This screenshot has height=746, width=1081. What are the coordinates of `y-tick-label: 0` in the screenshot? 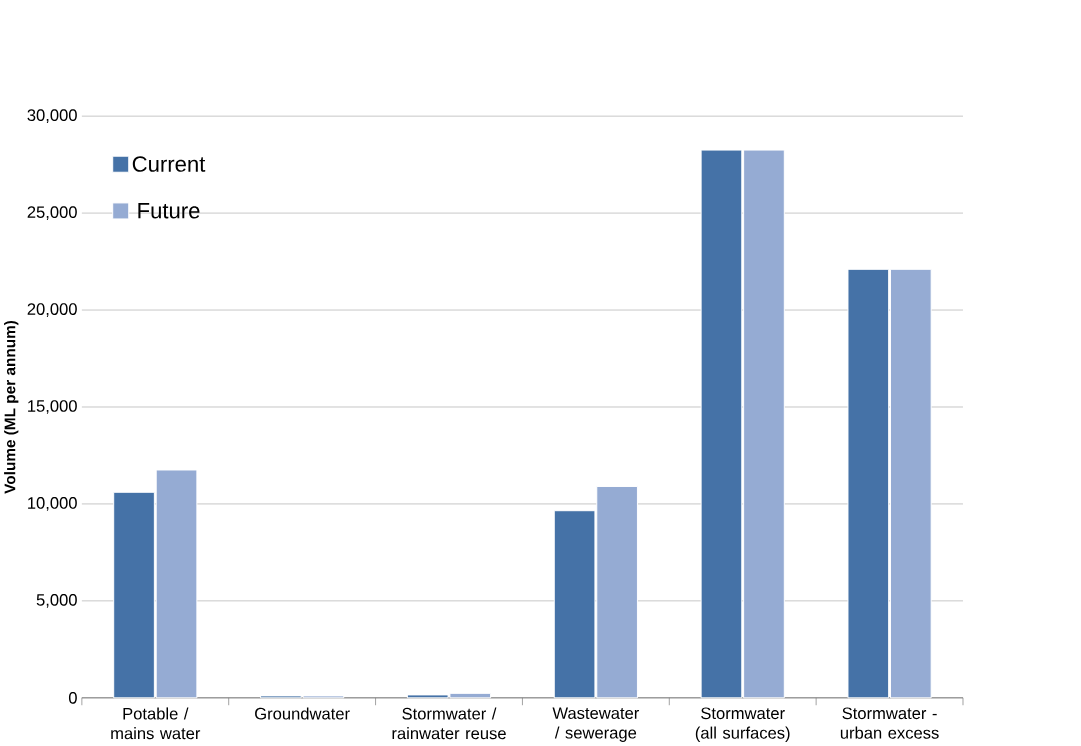 It's located at (72, 697).